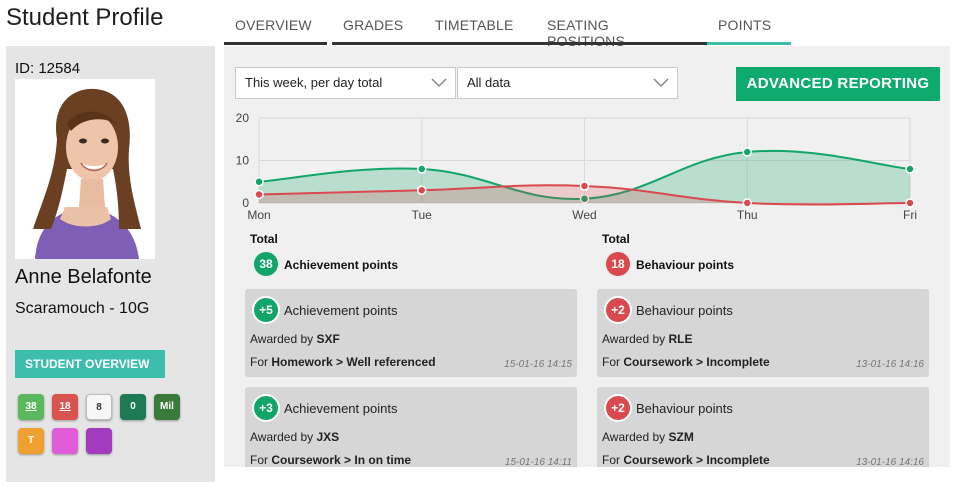 This screenshot has width=957, height=484. What do you see at coordinates (31, 441) in the screenshot?
I see `badge-item: T` at bounding box center [31, 441].